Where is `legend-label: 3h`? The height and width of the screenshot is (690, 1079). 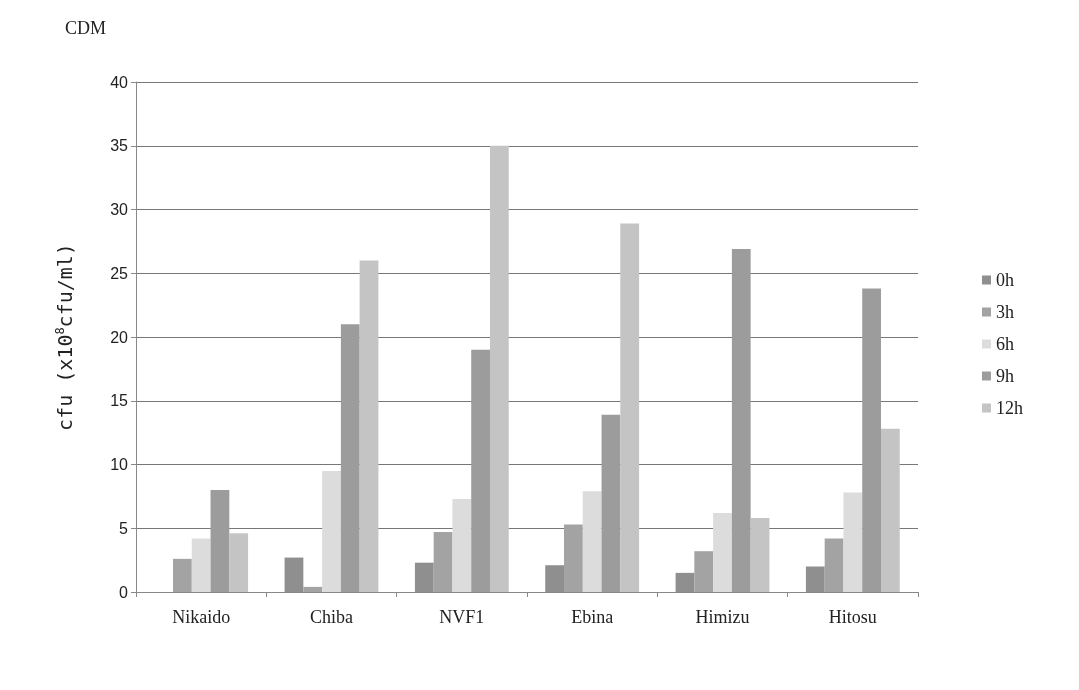 legend-label: 3h is located at coordinates (1005, 312).